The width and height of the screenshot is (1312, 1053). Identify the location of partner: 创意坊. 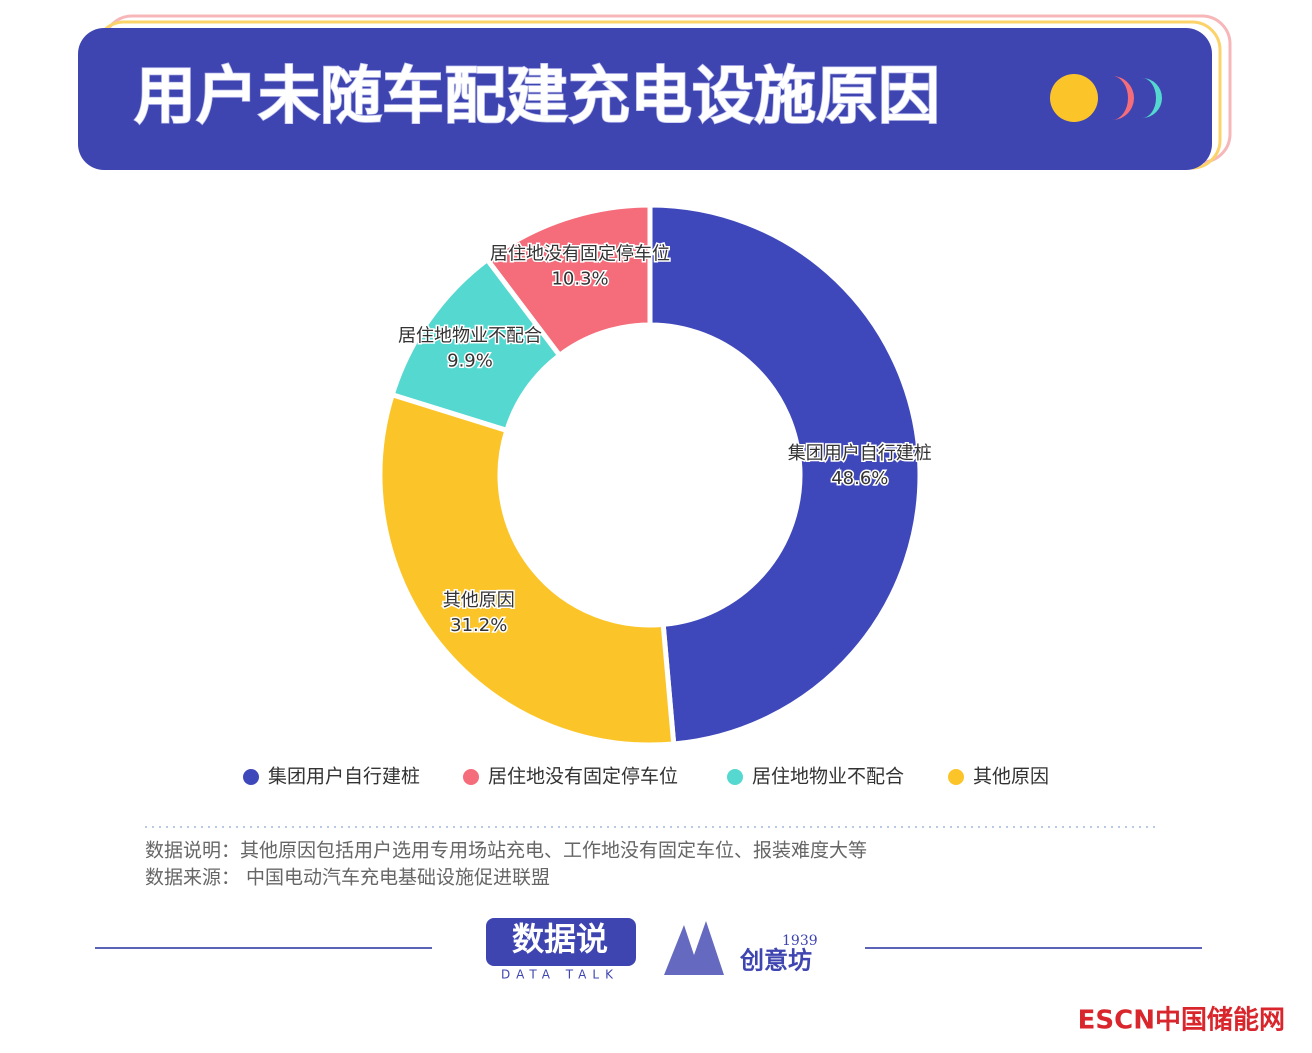
(775, 960).